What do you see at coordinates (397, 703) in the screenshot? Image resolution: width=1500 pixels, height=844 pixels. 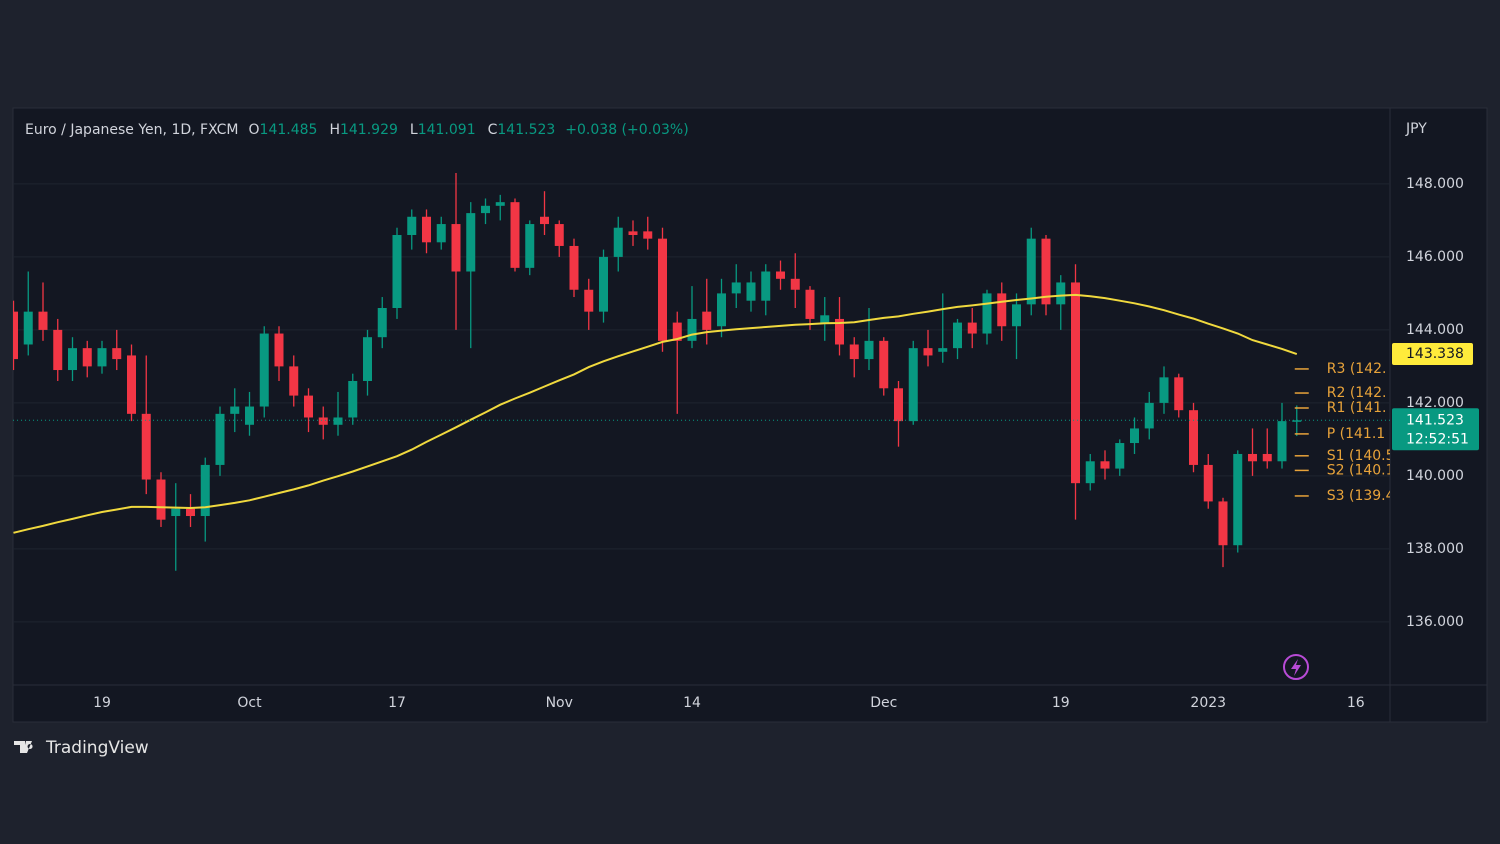 I see `x-tick-label: 17` at bounding box center [397, 703].